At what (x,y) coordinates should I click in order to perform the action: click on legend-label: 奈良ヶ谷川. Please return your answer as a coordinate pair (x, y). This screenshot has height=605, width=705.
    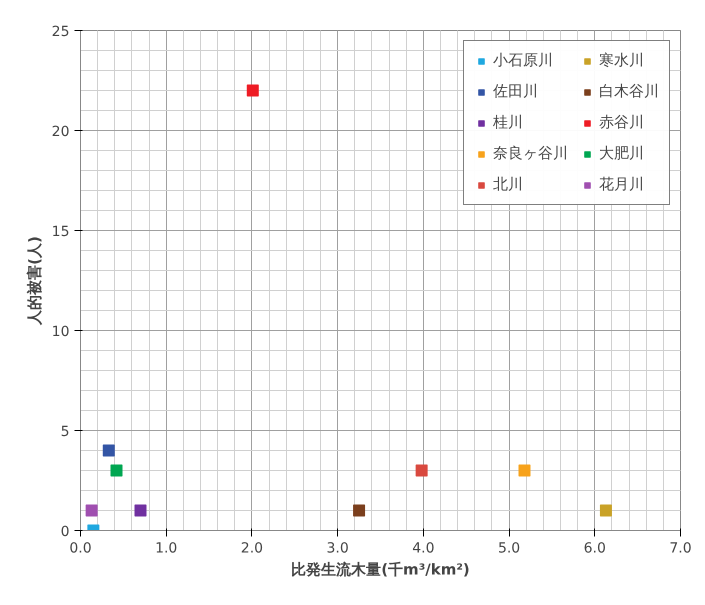
    Looking at the image, I should click on (530, 153).